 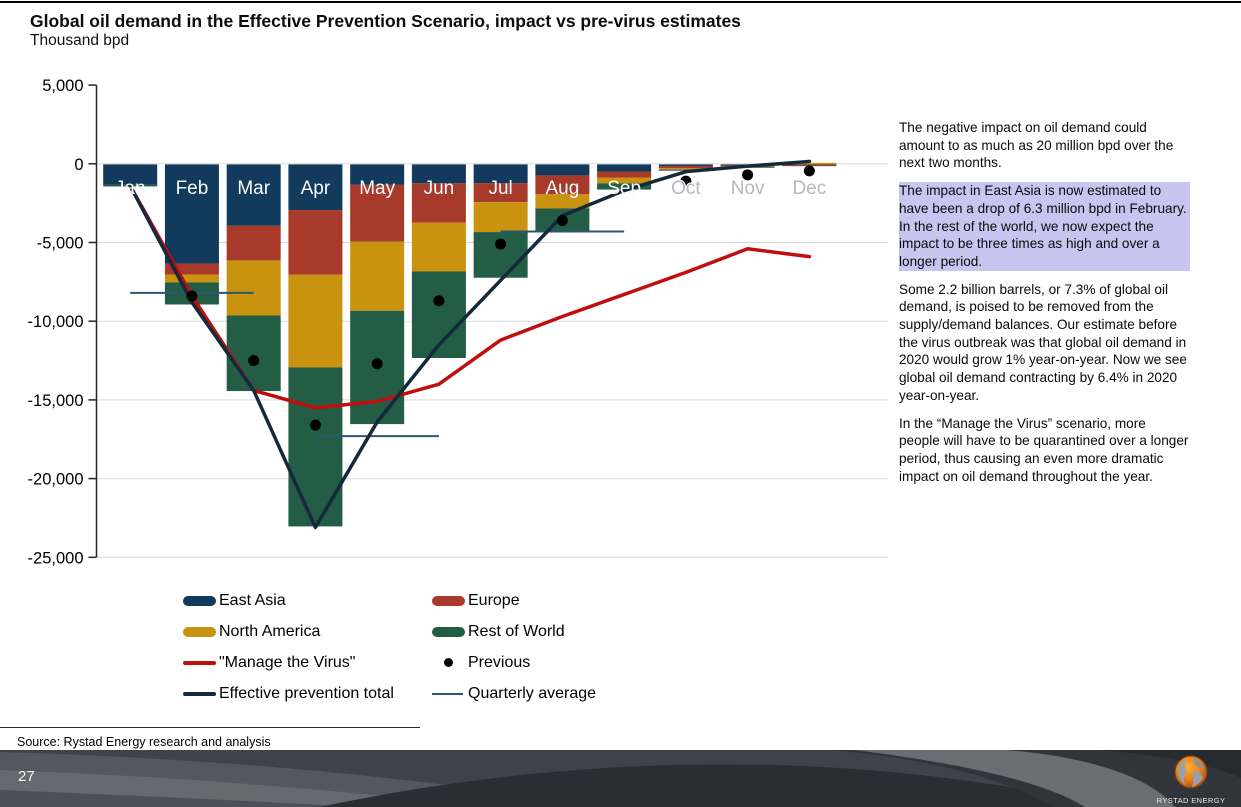 I want to click on legend-label: Europe, so click(x=494, y=600).